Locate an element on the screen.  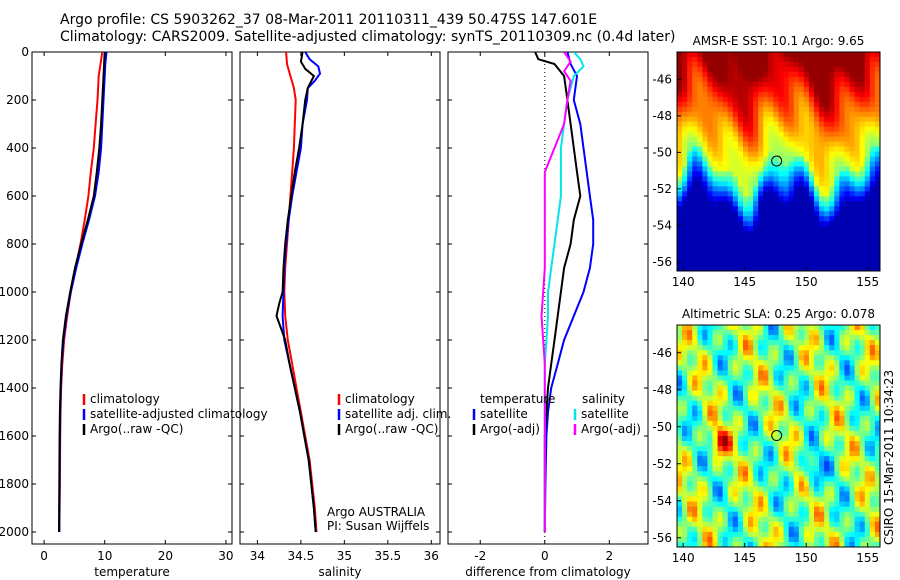
sla-map-title: Altimetric SLA: 0.25 Argo: 0.078 is located at coordinates (778, 314).